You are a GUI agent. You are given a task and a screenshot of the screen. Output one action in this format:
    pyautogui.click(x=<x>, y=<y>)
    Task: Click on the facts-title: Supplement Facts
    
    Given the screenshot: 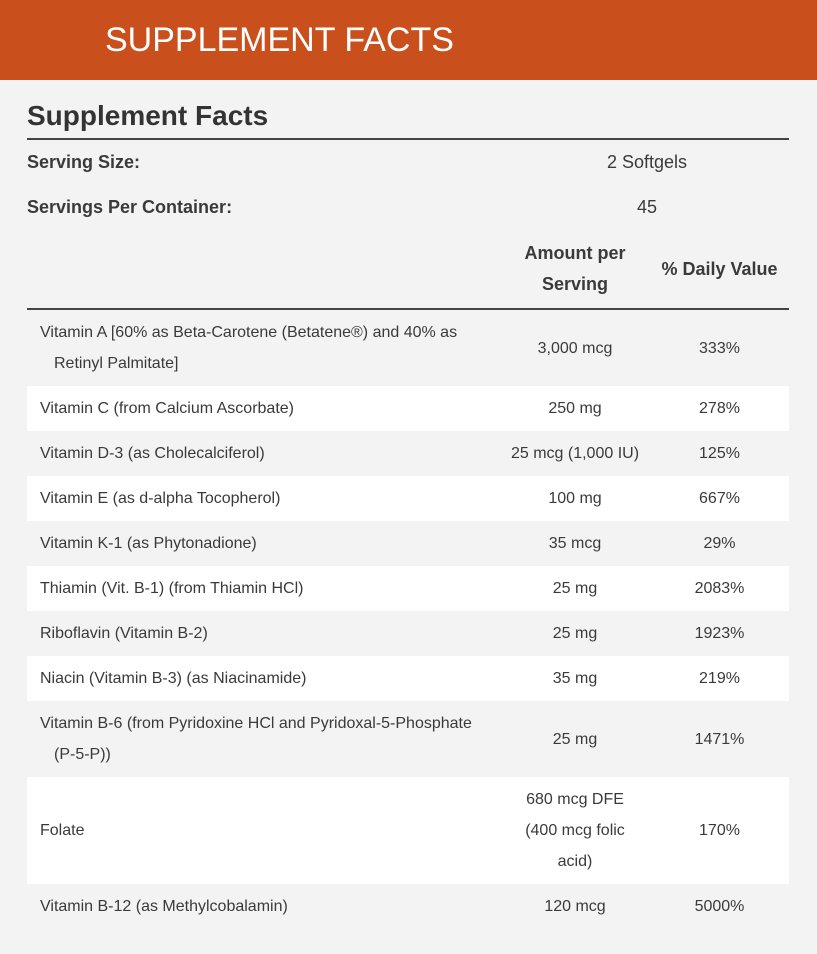 What is the action you would take?
    pyautogui.click(x=408, y=119)
    